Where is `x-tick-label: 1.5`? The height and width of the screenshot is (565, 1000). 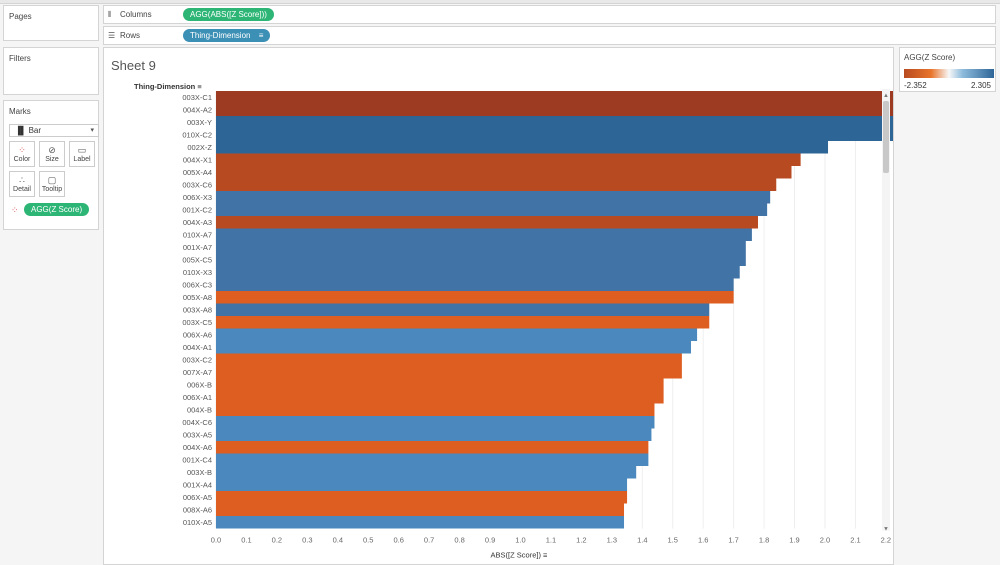
x-tick-label: 1.5 is located at coordinates (673, 540).